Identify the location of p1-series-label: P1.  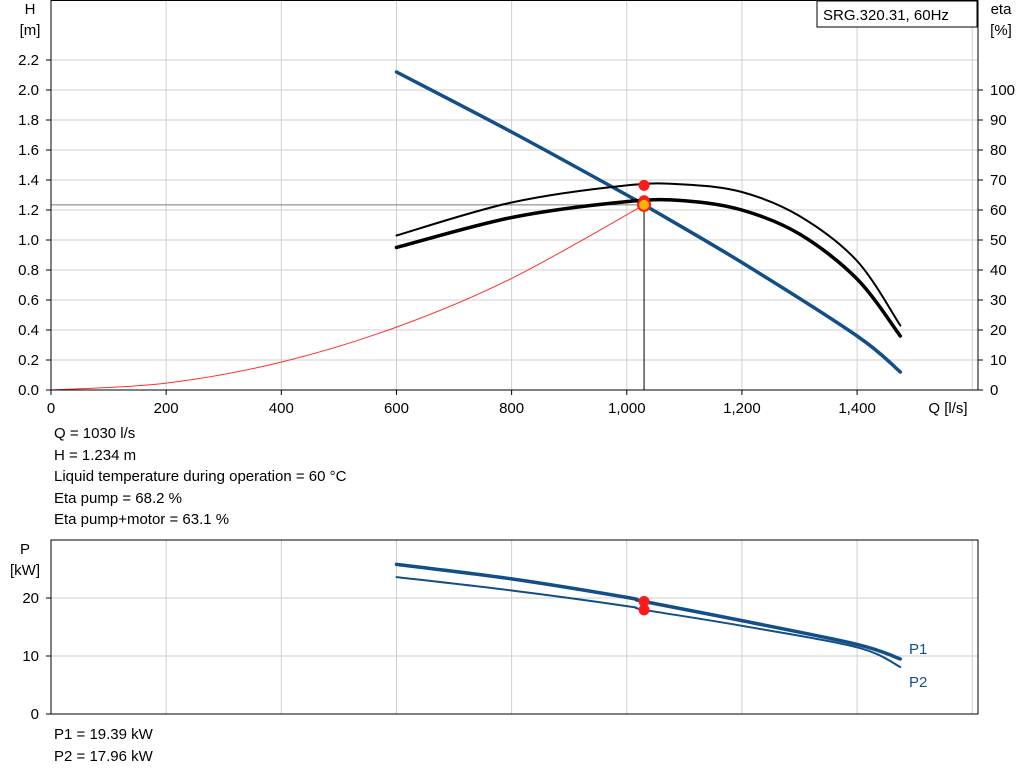
(918, 649).